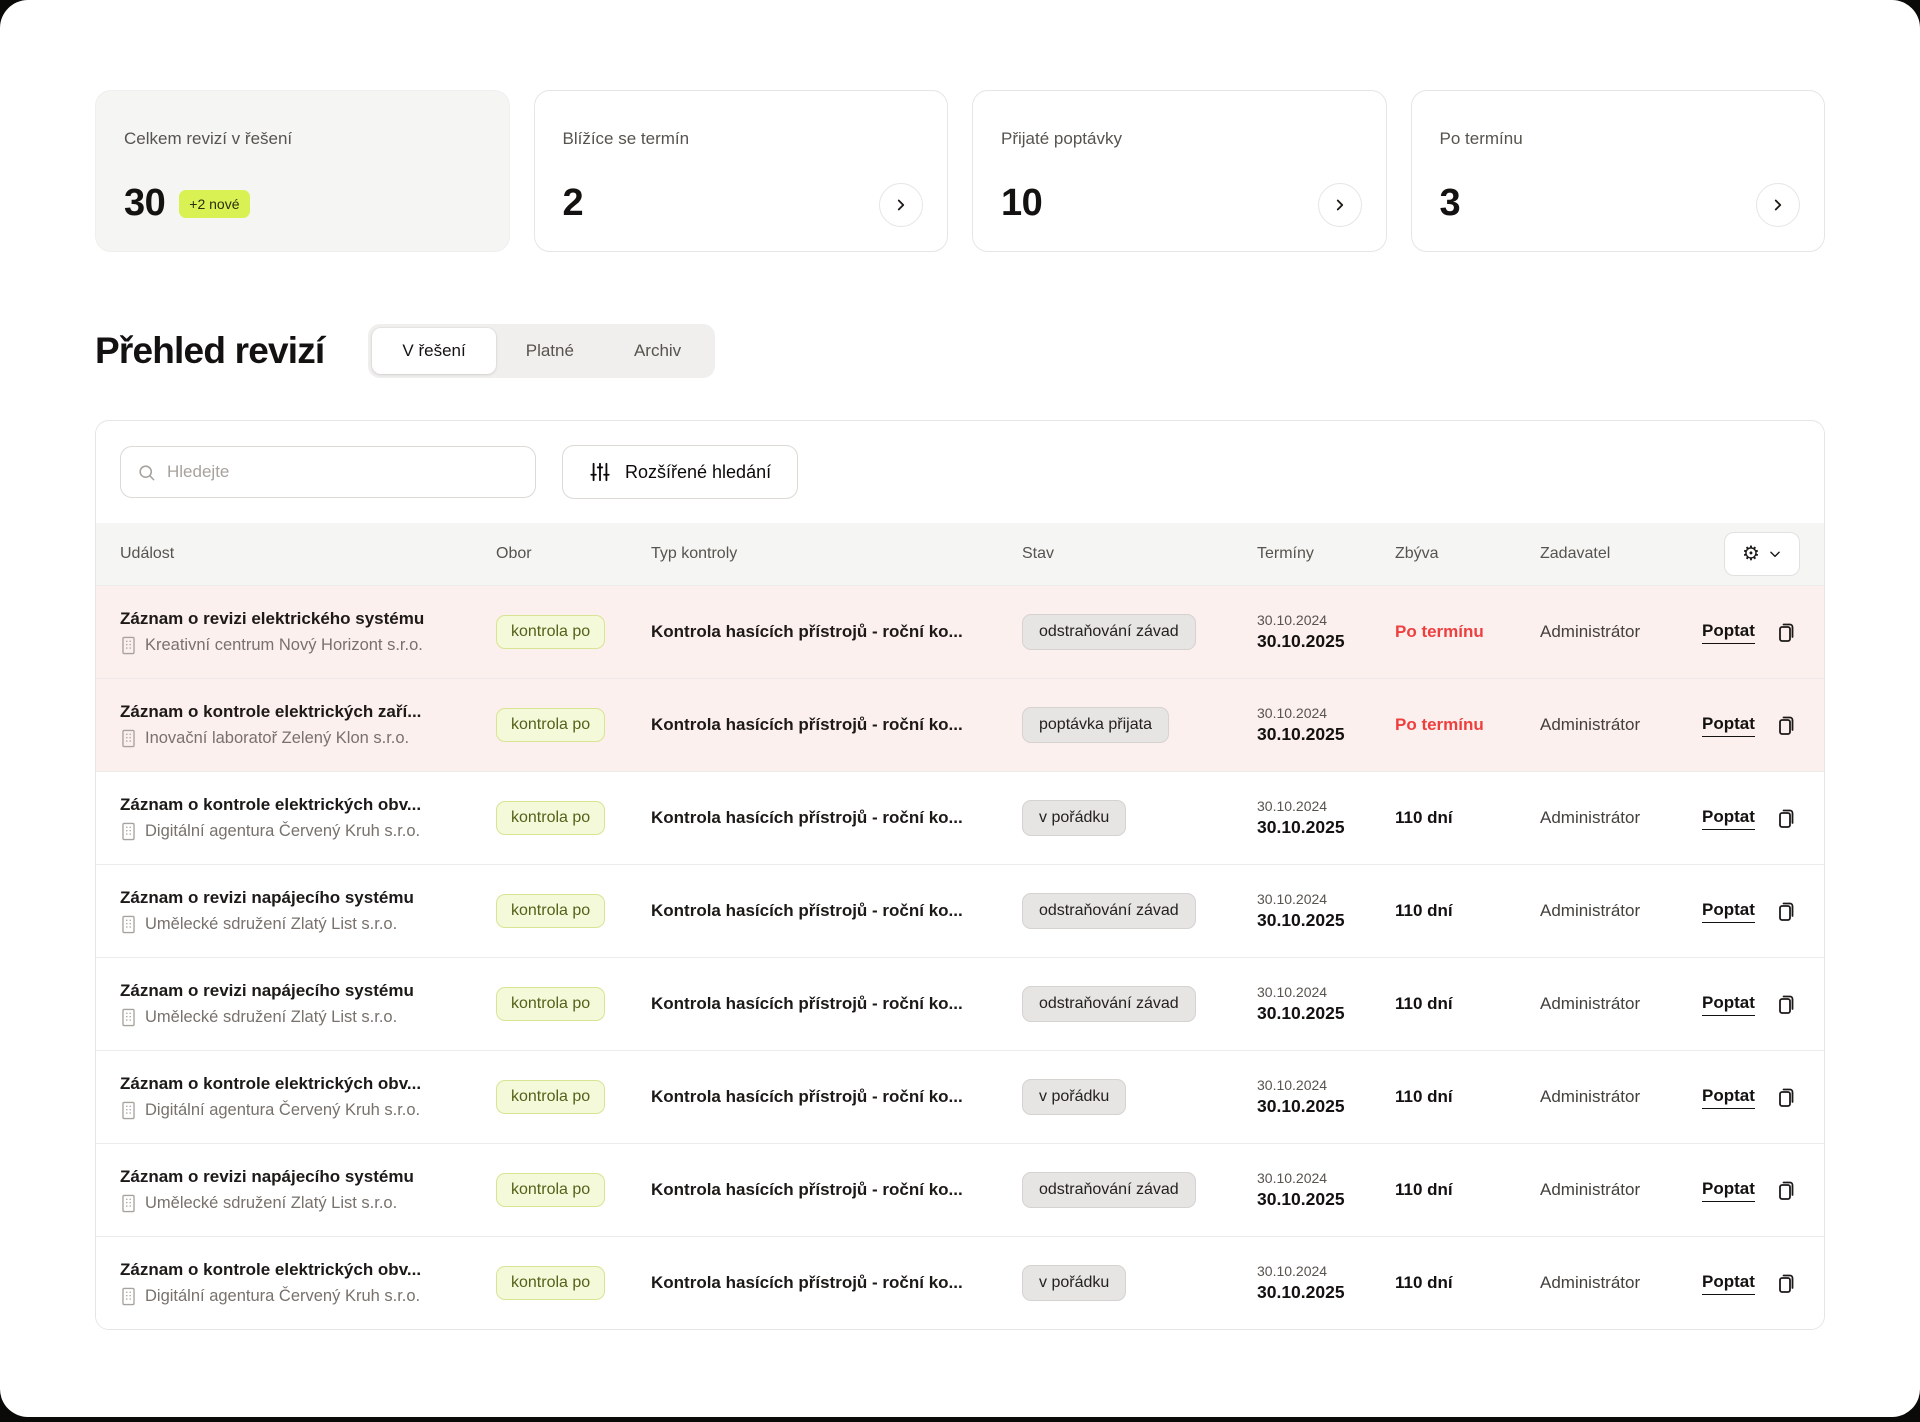 Image resolution: width=1920 pixels, height=1422 pixels. I want to click on sliders-icon, so click(600, 472).